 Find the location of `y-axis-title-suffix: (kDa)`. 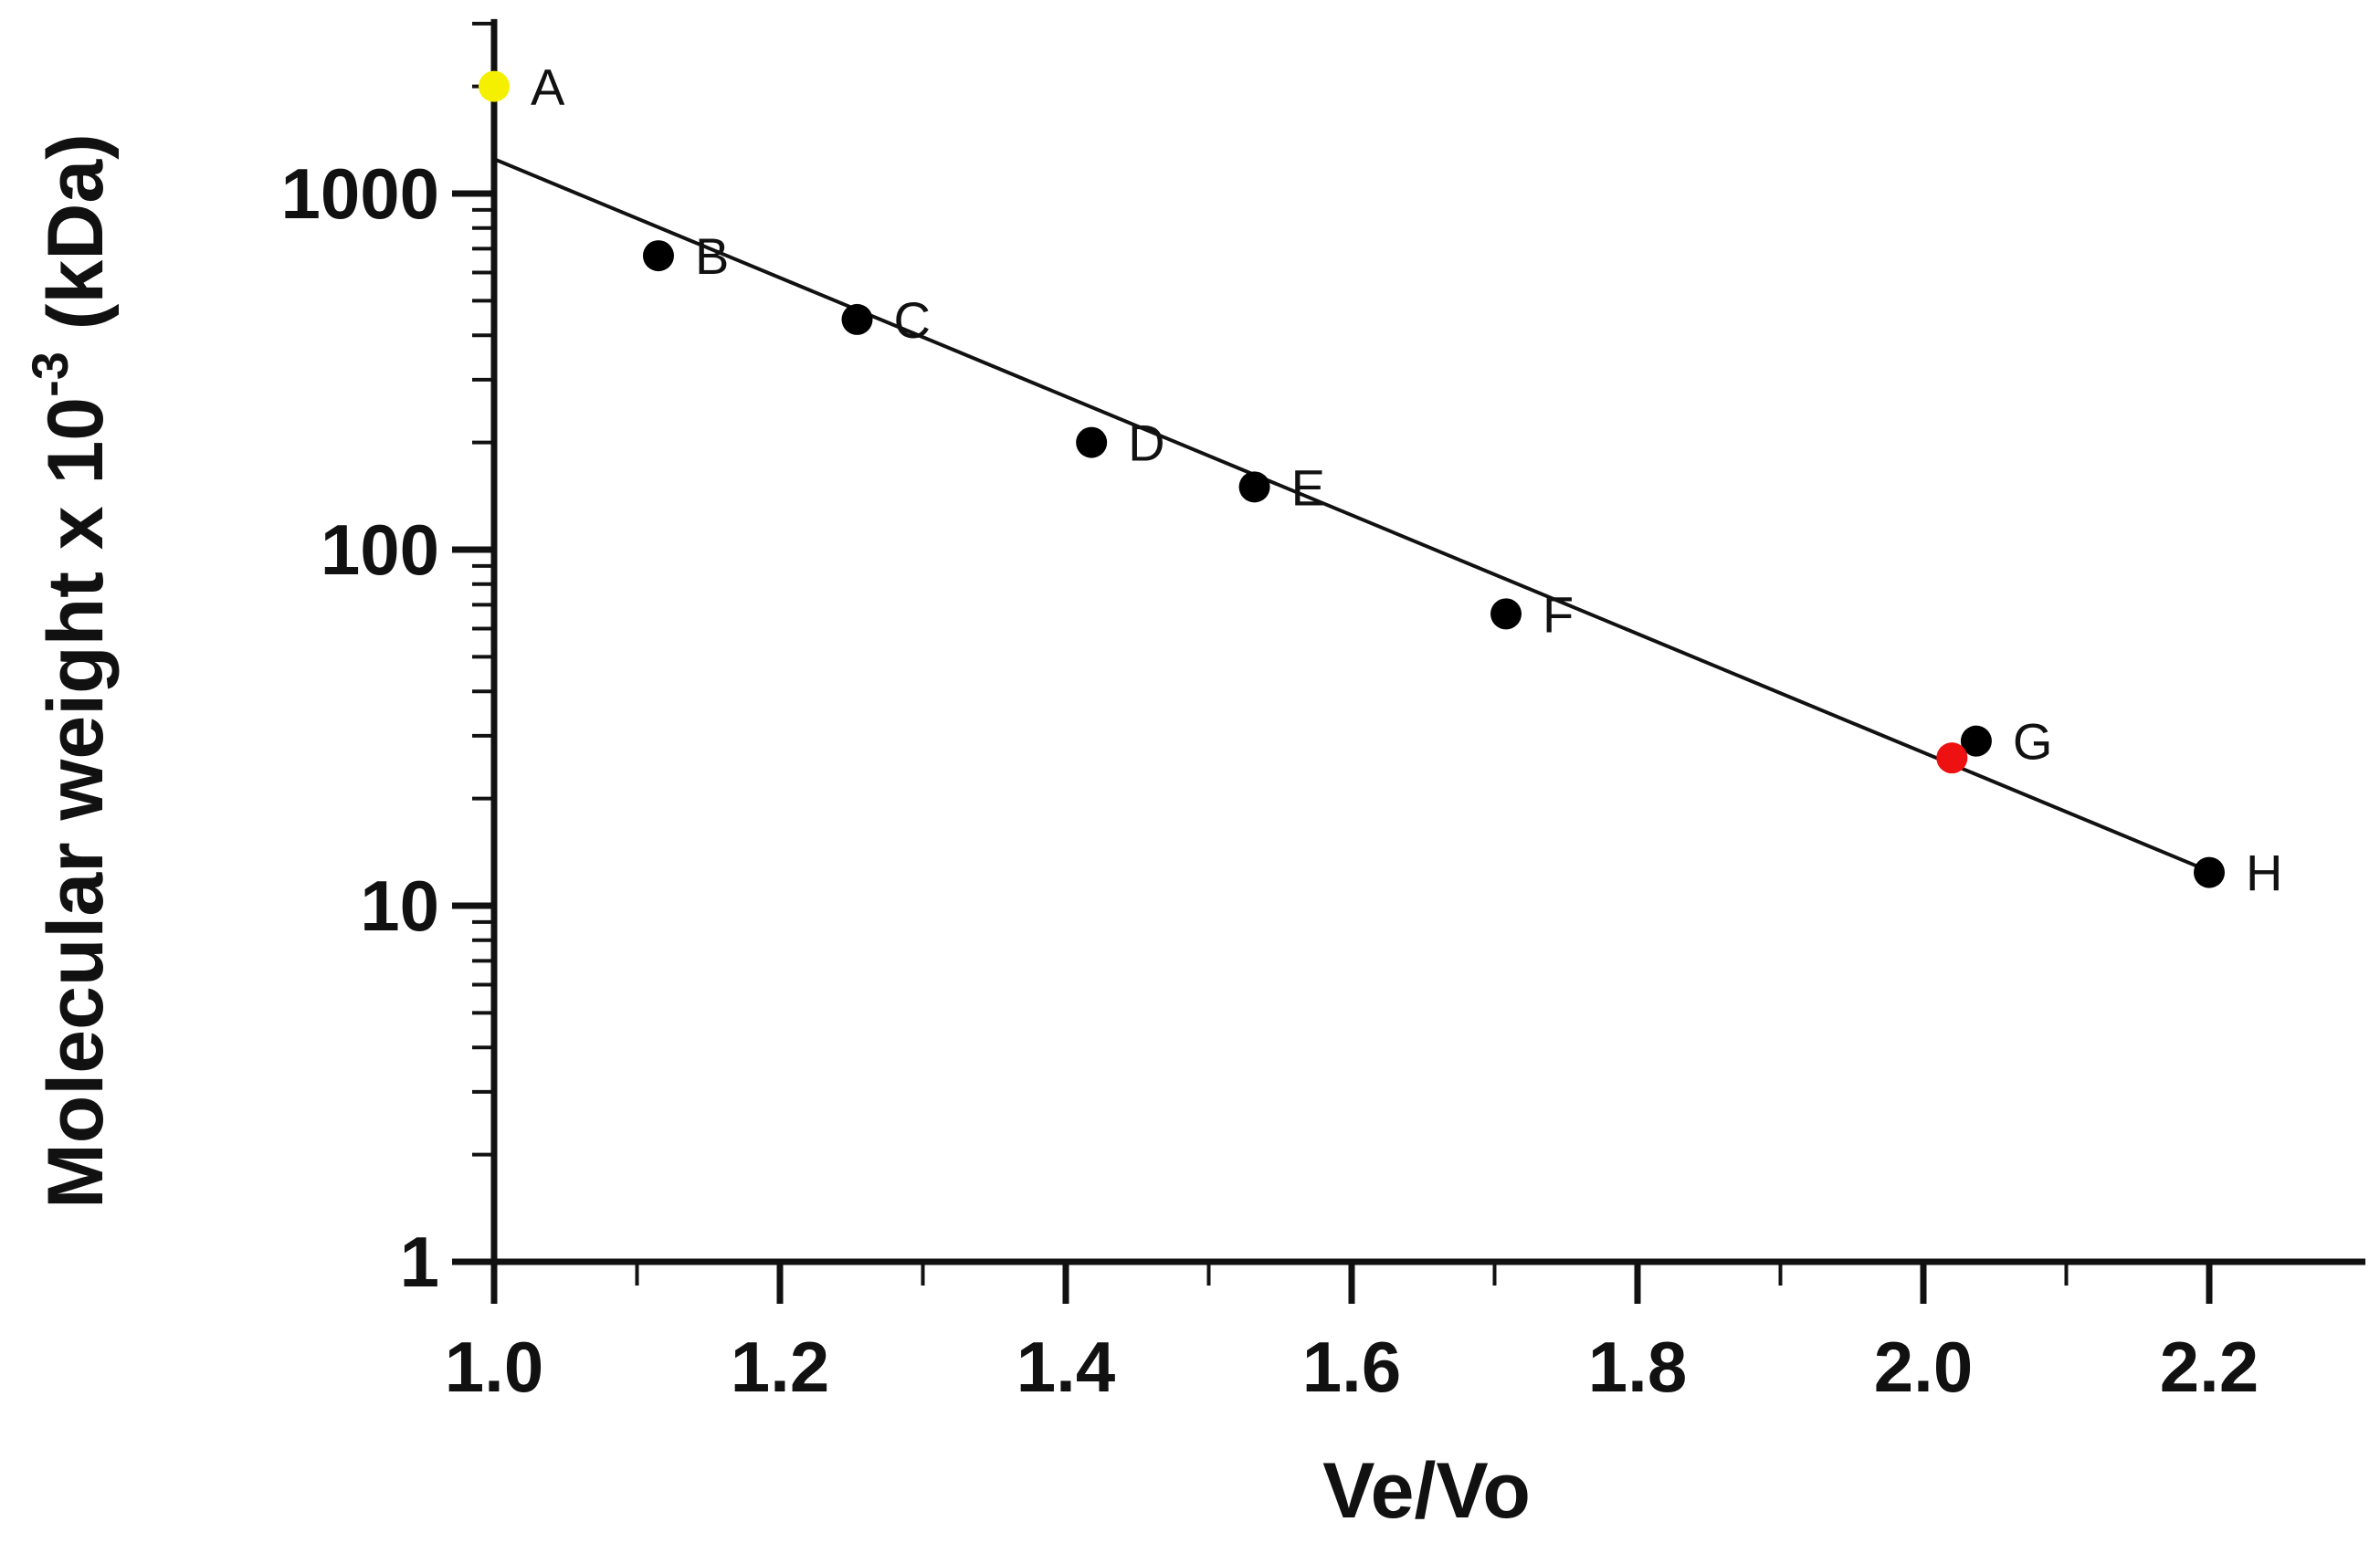

y-axis-title-suffix: (kDa) is located at coordinates (76, 242).